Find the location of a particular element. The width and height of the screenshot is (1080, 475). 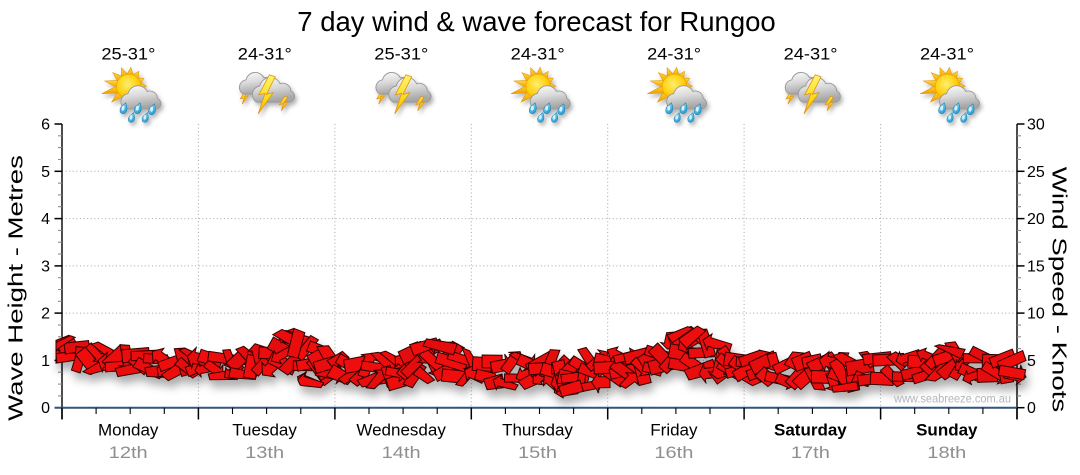

svg-text: 16th is located at coordinates (673, 452).